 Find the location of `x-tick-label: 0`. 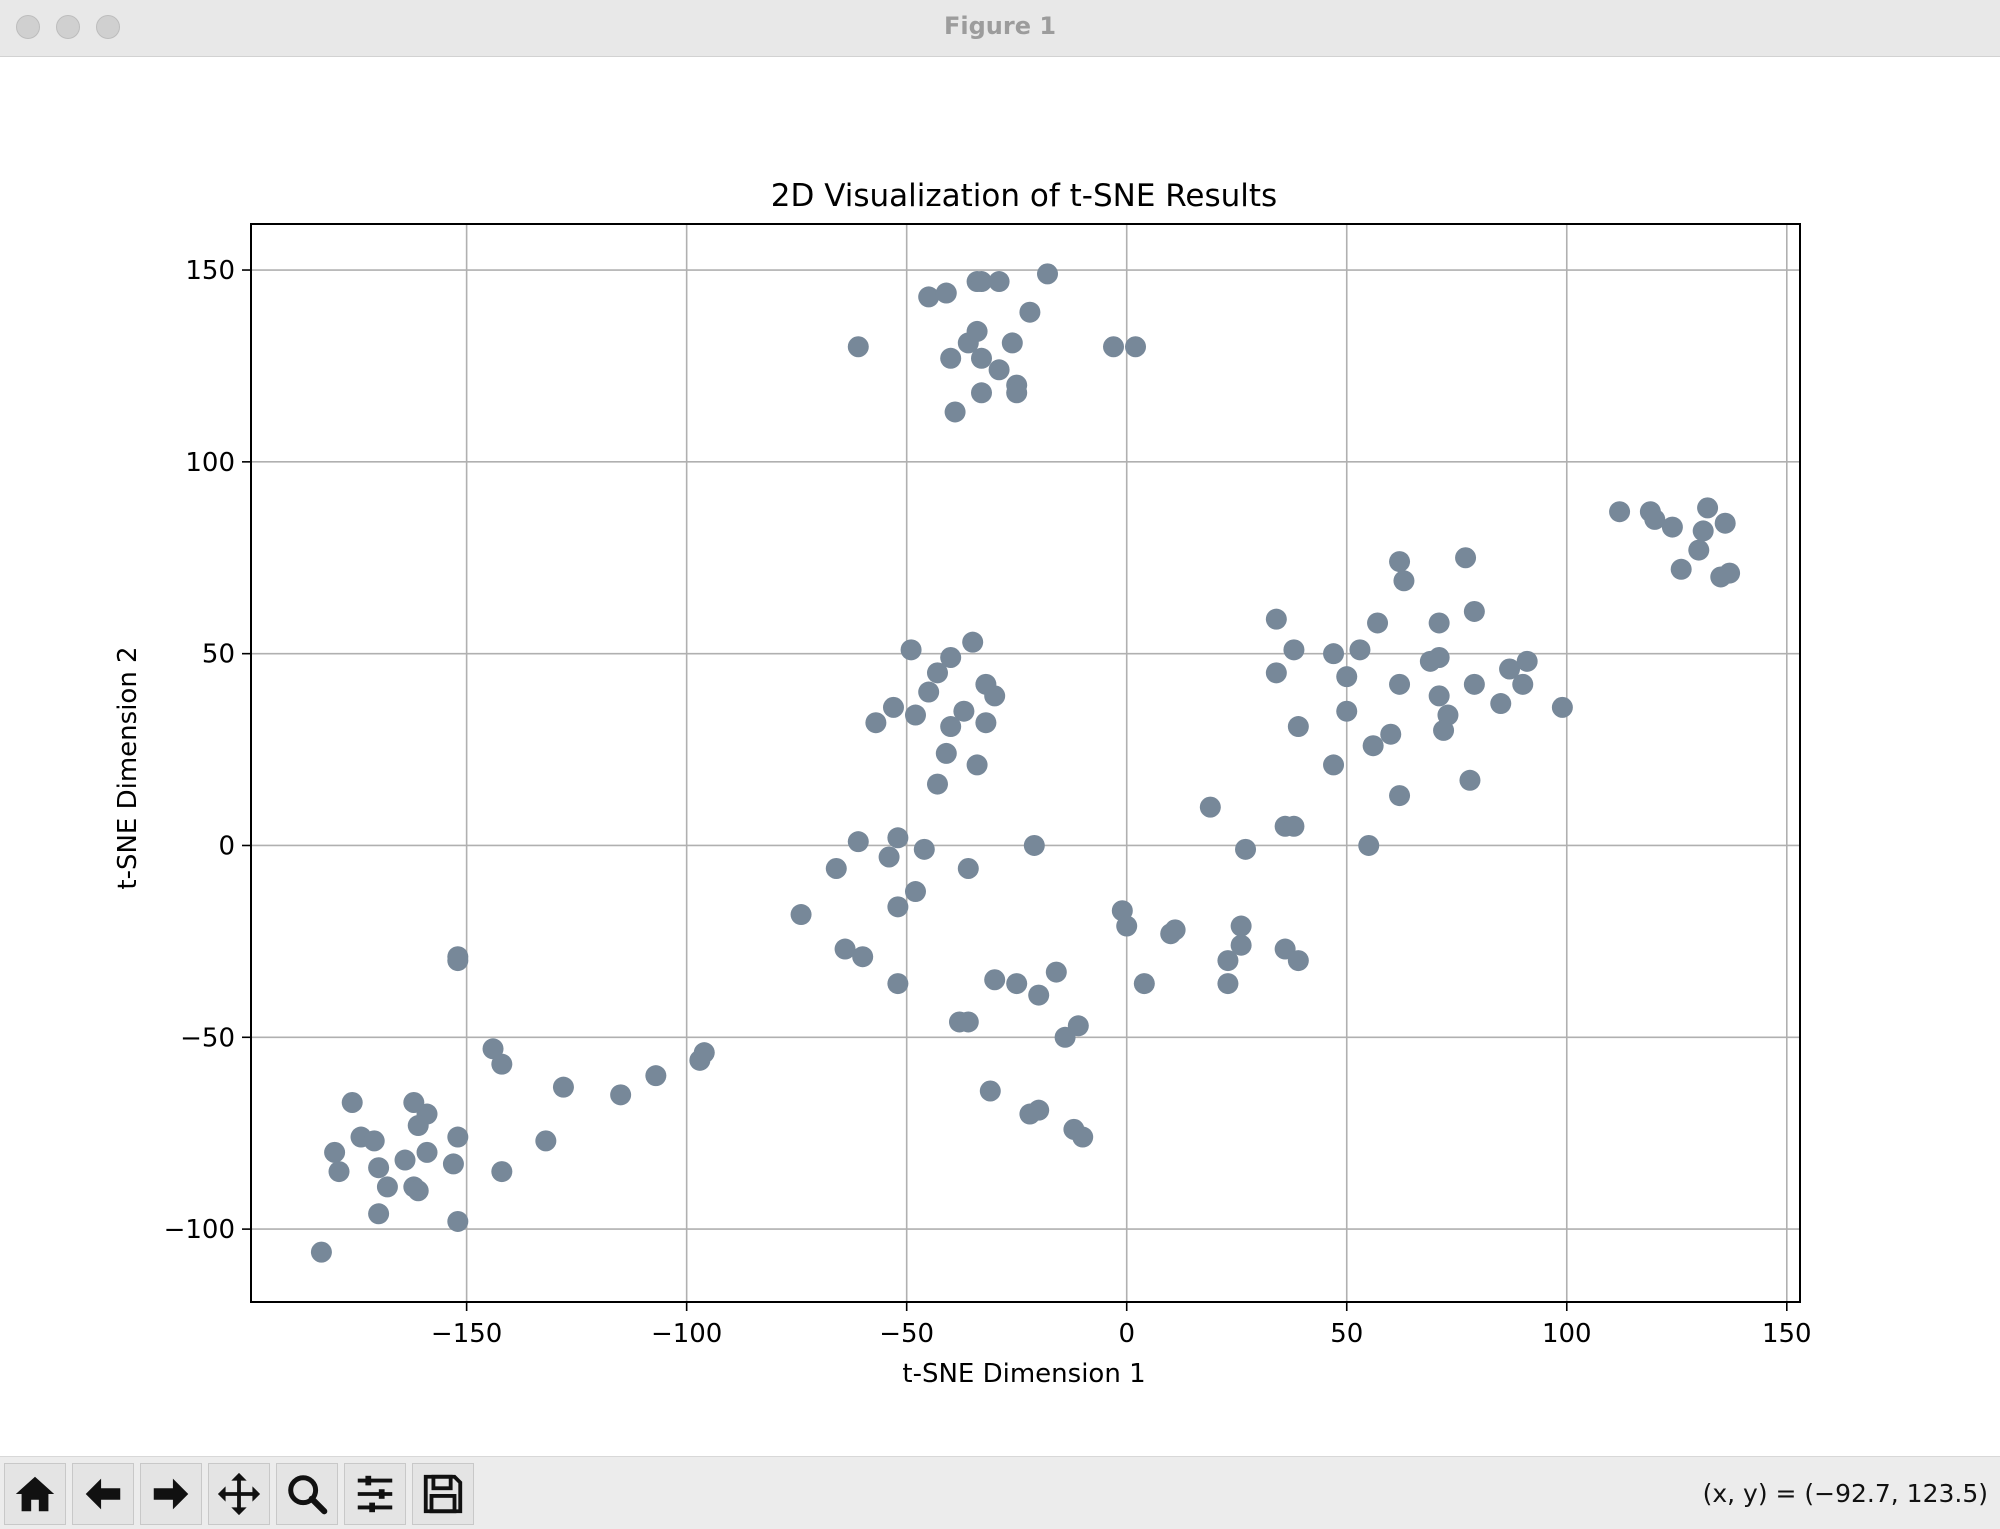

x-tick-label: 0 is located at coordinates (1126, 1334).